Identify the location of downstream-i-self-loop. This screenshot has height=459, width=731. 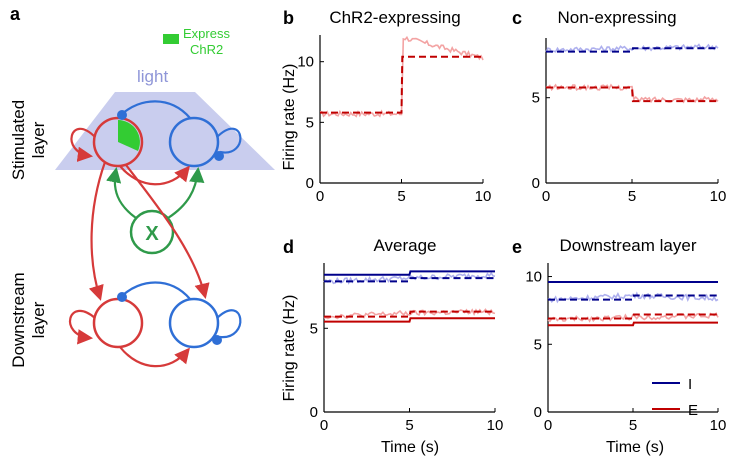
(229, 324).